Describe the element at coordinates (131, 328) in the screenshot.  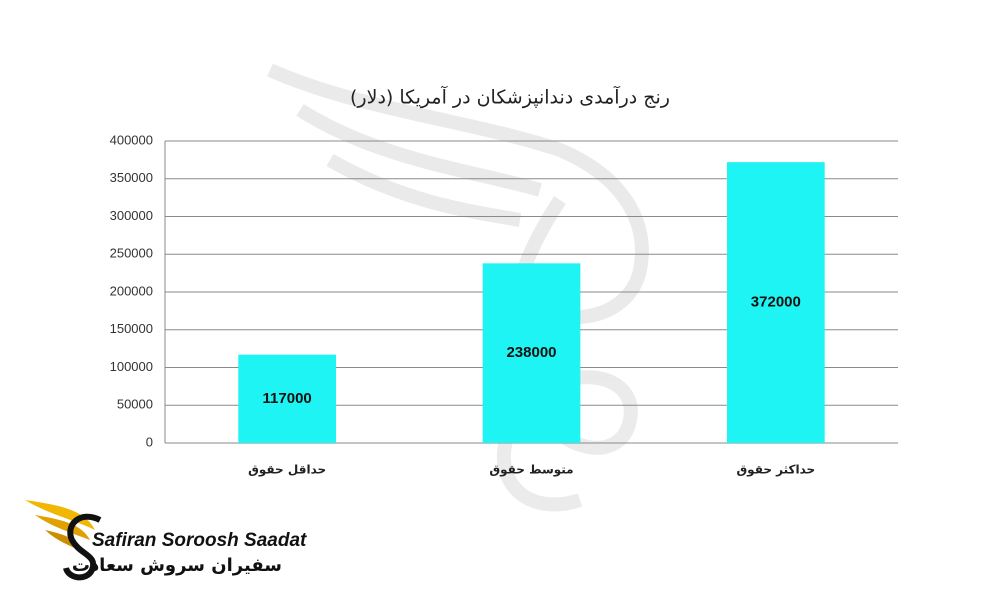
I see `y-tick-label: 150000` at that location.